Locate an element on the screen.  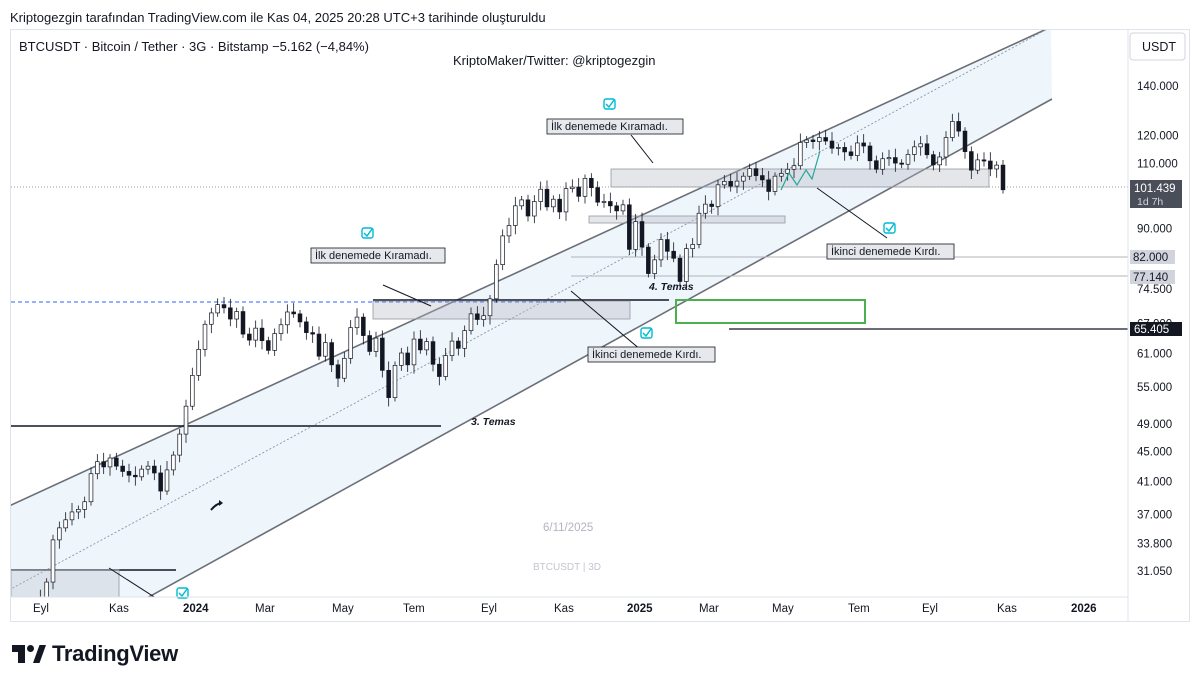
price-tick-label: 140.000 is located at coordinates (1158, 87).